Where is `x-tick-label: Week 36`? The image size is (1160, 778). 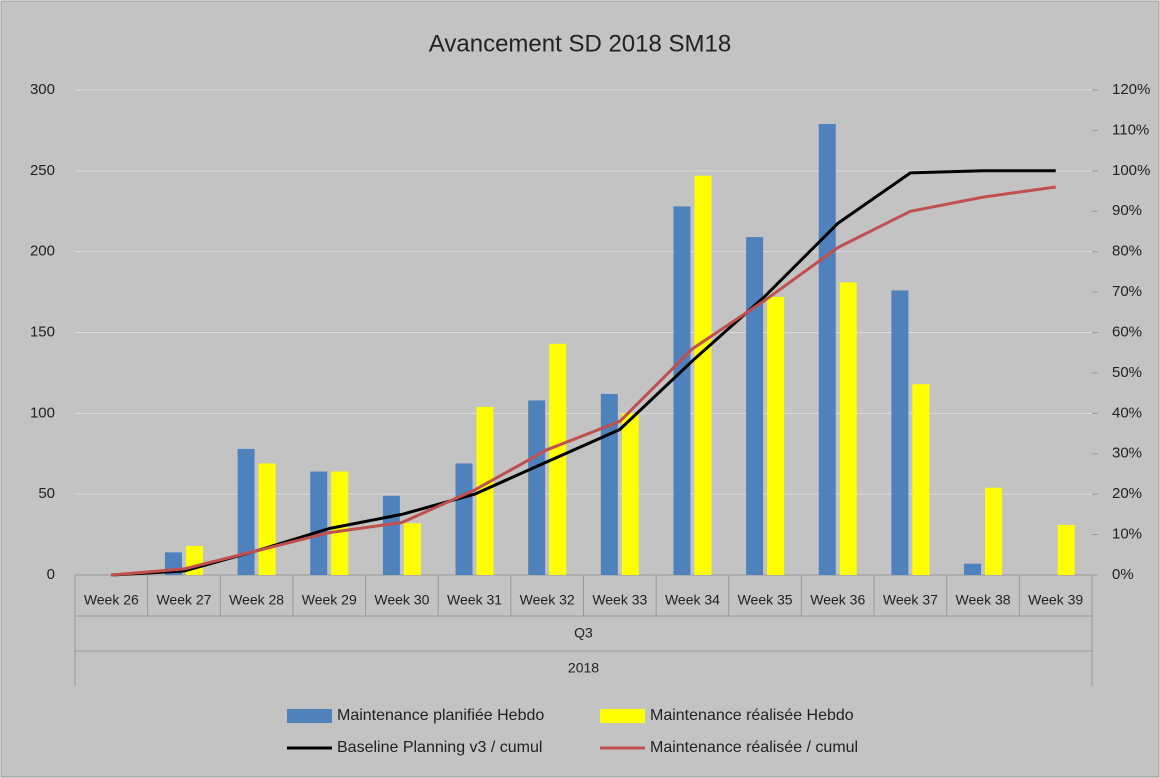 x-tick-label: Week 36 is located at coordinates (837, 600).